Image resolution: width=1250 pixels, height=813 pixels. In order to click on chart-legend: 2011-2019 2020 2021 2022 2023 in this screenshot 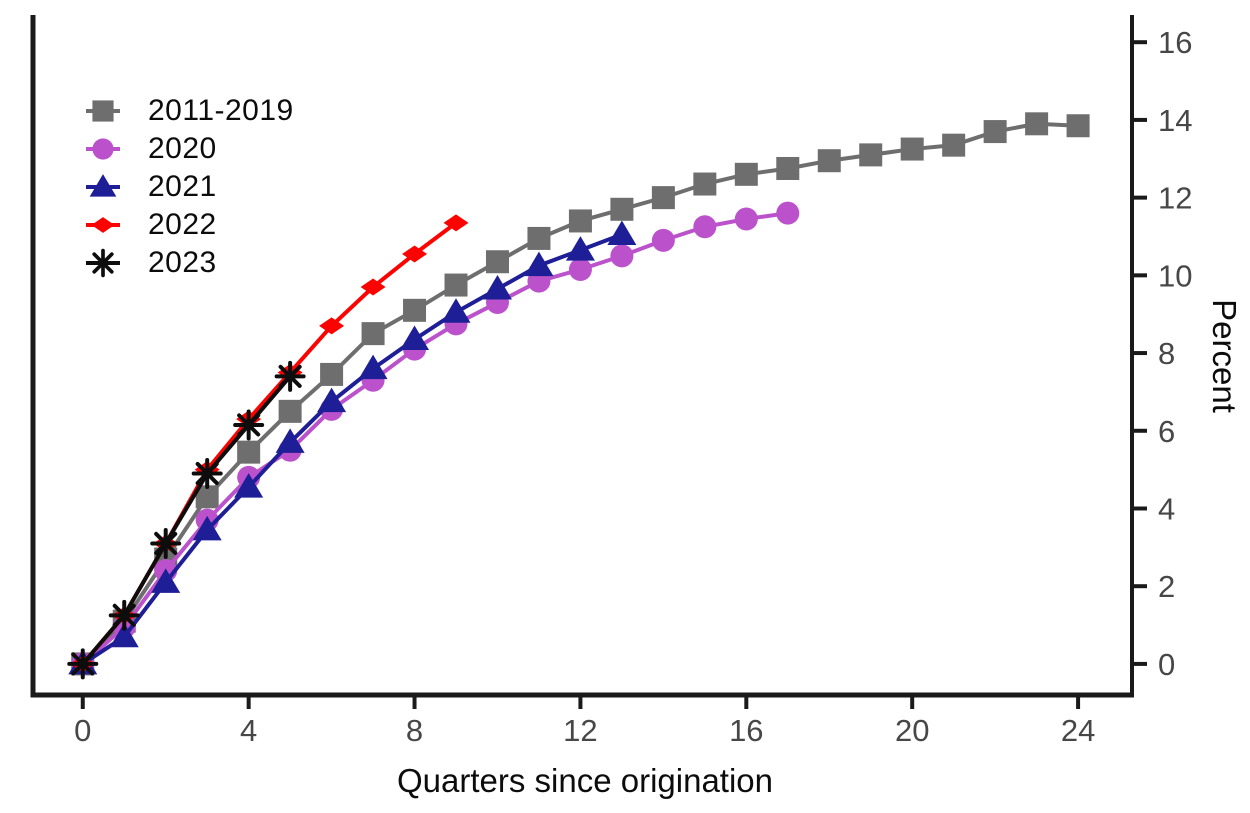, I will do `click(189, 187)`.